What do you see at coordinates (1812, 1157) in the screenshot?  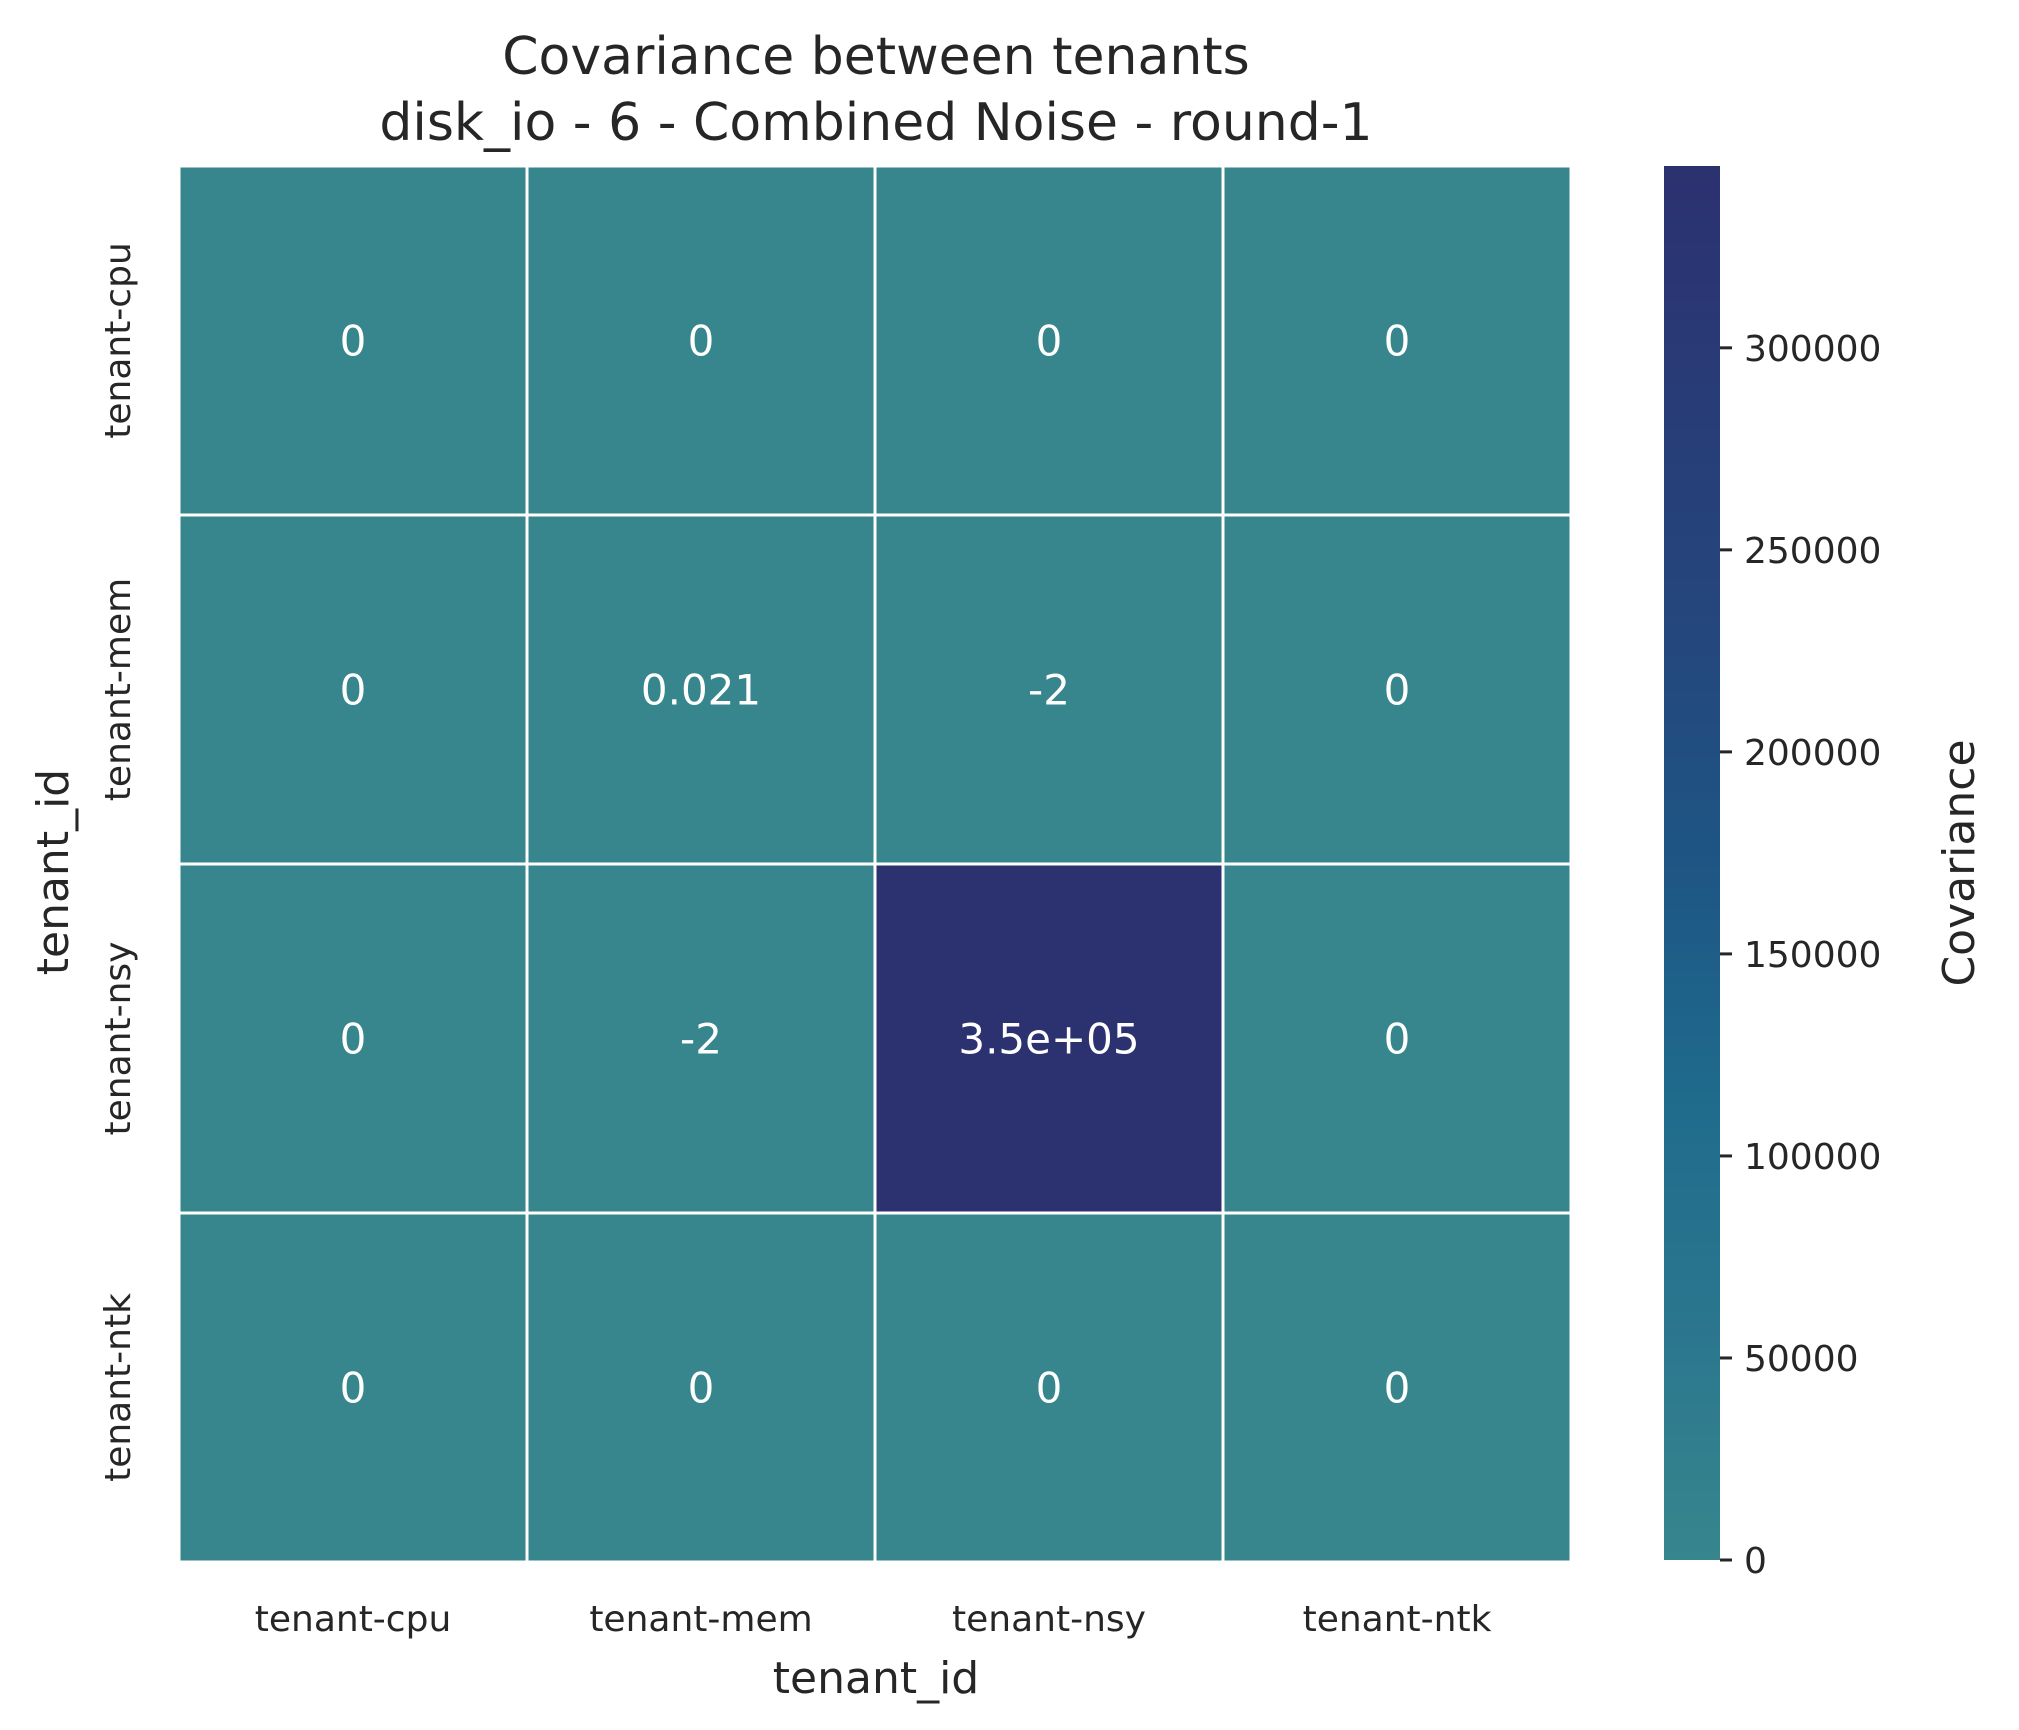 I see `colorbar-tick-label: 100000` at bounding box center [1812, 1157].